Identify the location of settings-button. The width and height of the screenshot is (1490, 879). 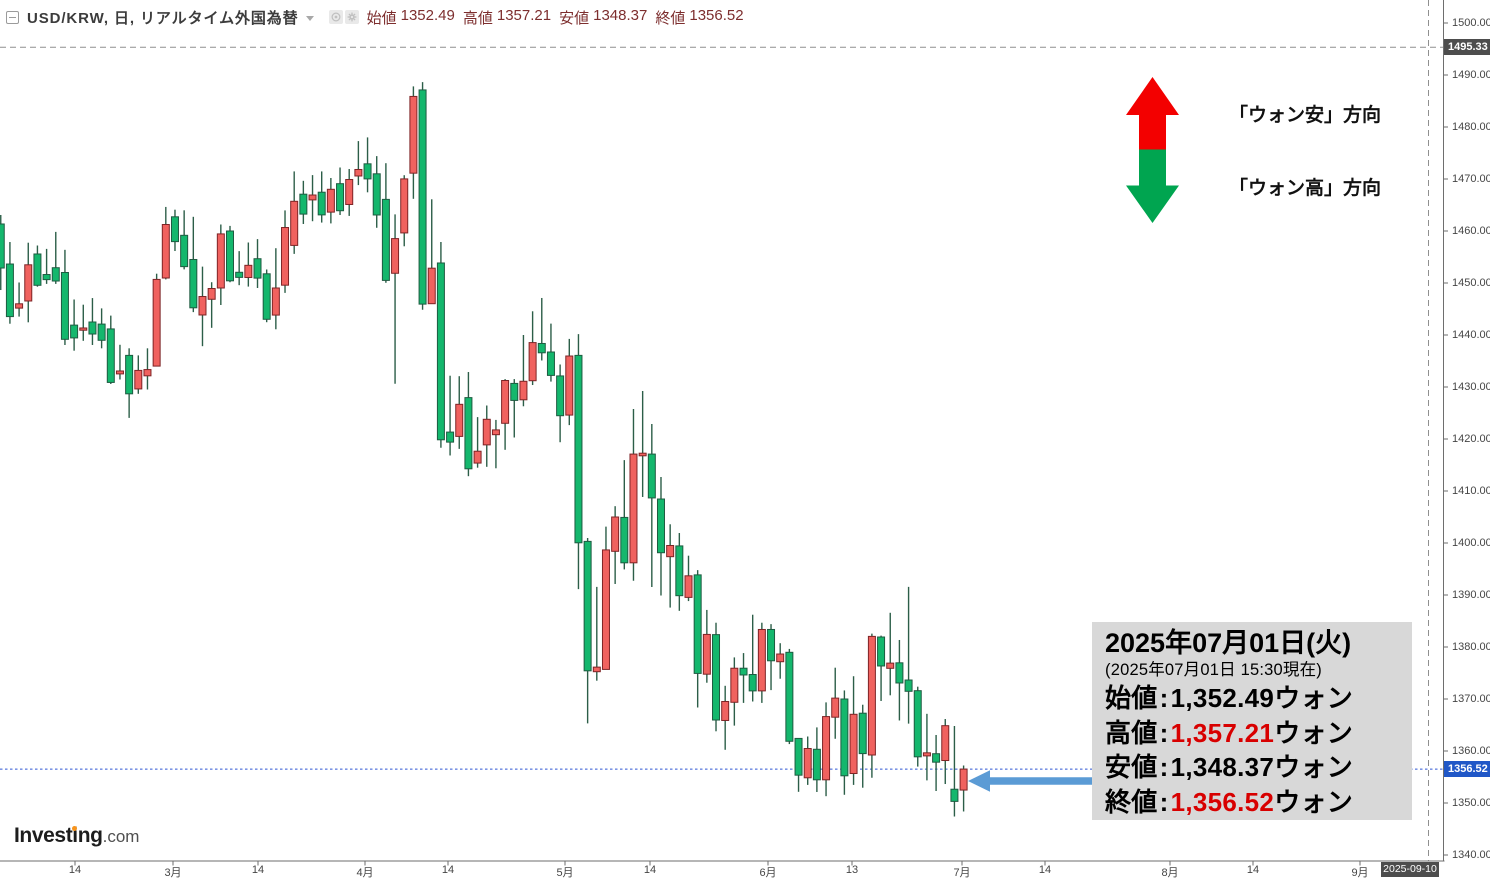
(351, 17).